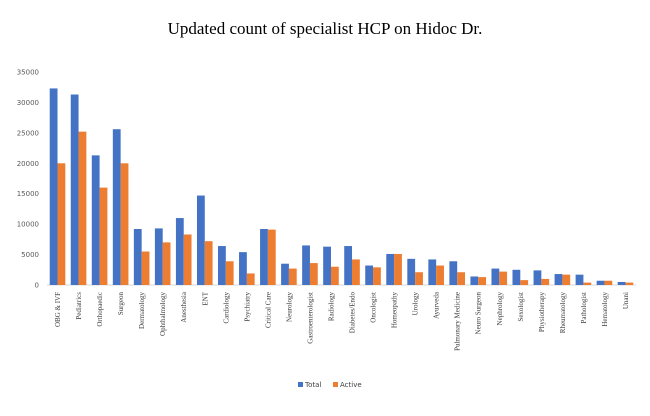 This screenshot has height=416, width=650. I want to click on x-tick-label: Neuro Surgeon, so click(479, 313).